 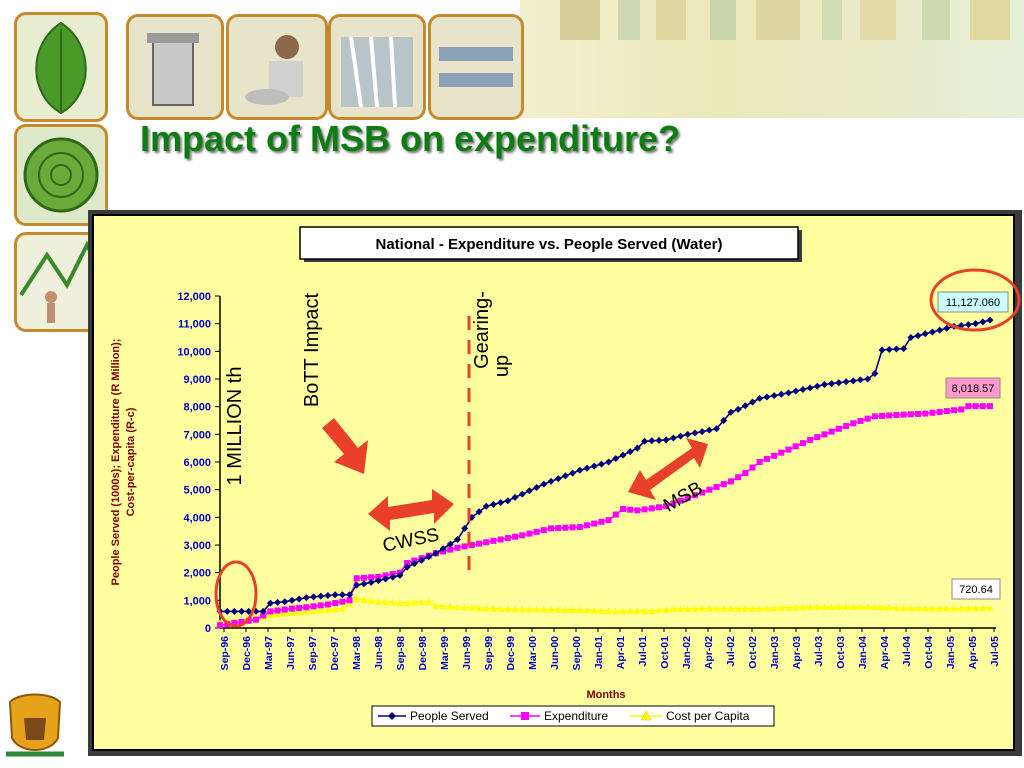 I want to click on x-tick-label: Apr-03, so click(x=797, y=652).